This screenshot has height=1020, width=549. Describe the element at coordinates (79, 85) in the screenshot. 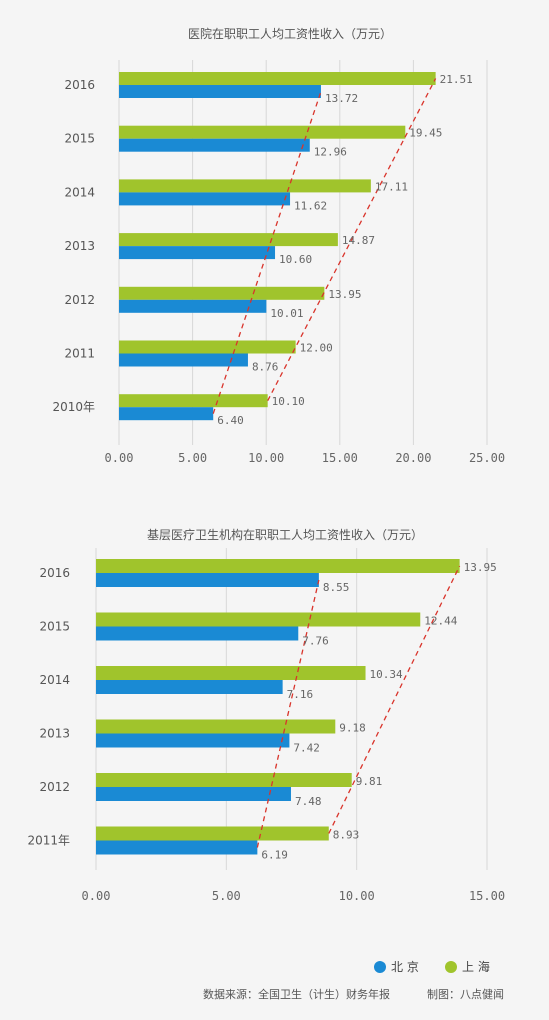

I see `c1-category-label-0: 2016` at that location.